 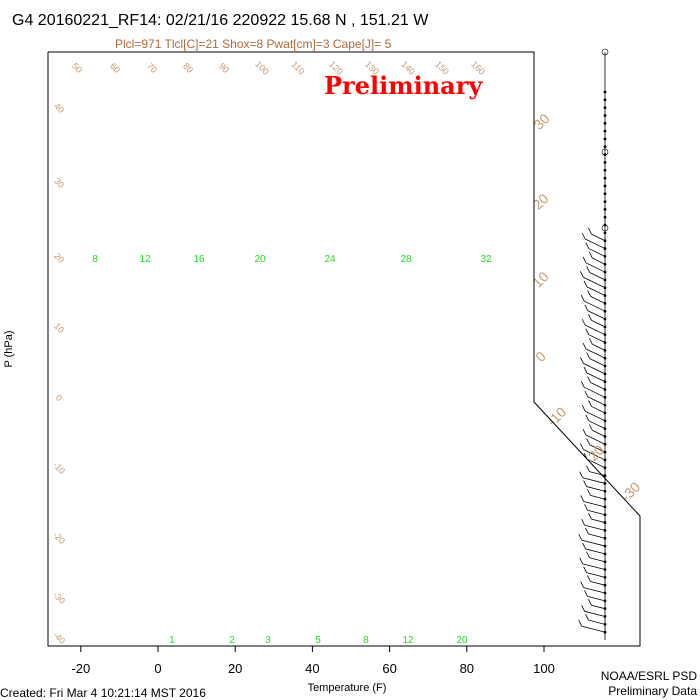 I want to click on dry-adiabat-label: -30, so click(x=59, y=598).